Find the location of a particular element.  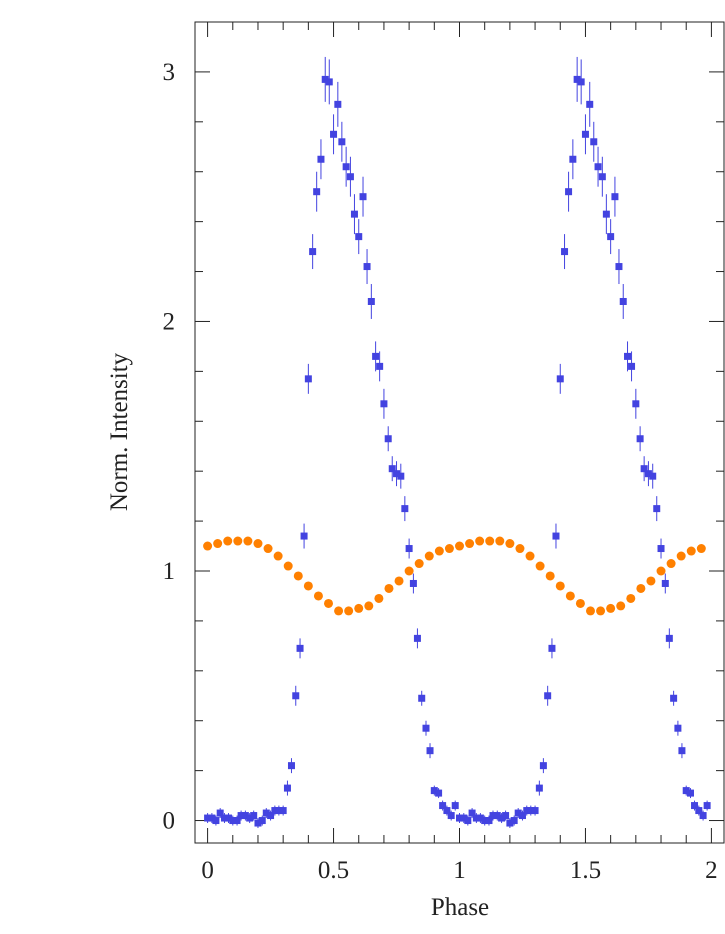

x-axis-label: Phase is located at coordinates (460, 907).